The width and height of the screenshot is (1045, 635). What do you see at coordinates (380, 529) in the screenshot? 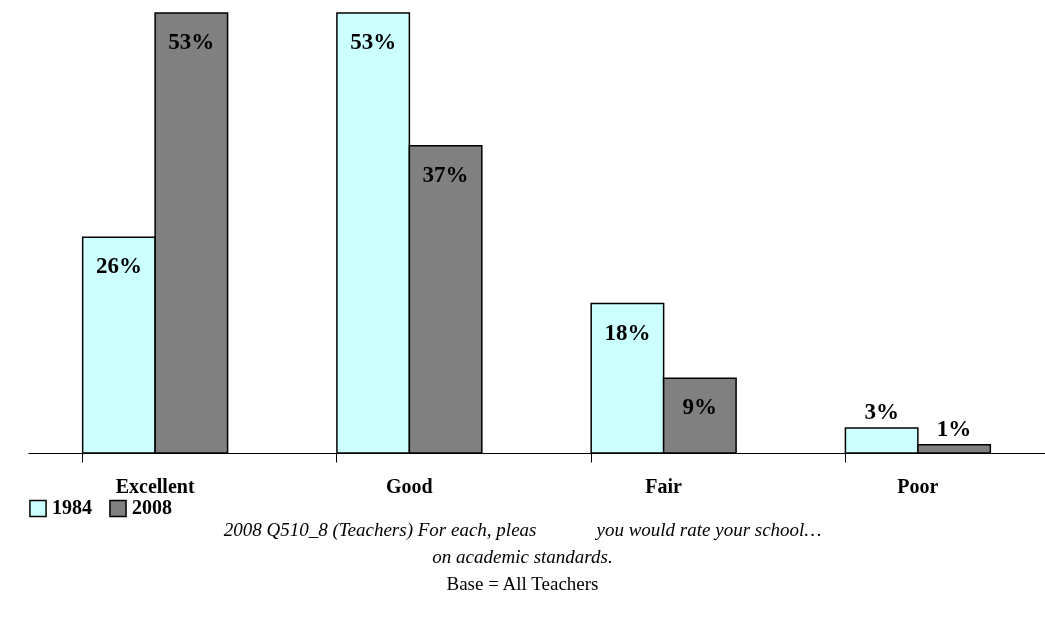
I see `text: 2008 Q510_8 (Teachers) For each, pleas` at bounding box center [380, 529].